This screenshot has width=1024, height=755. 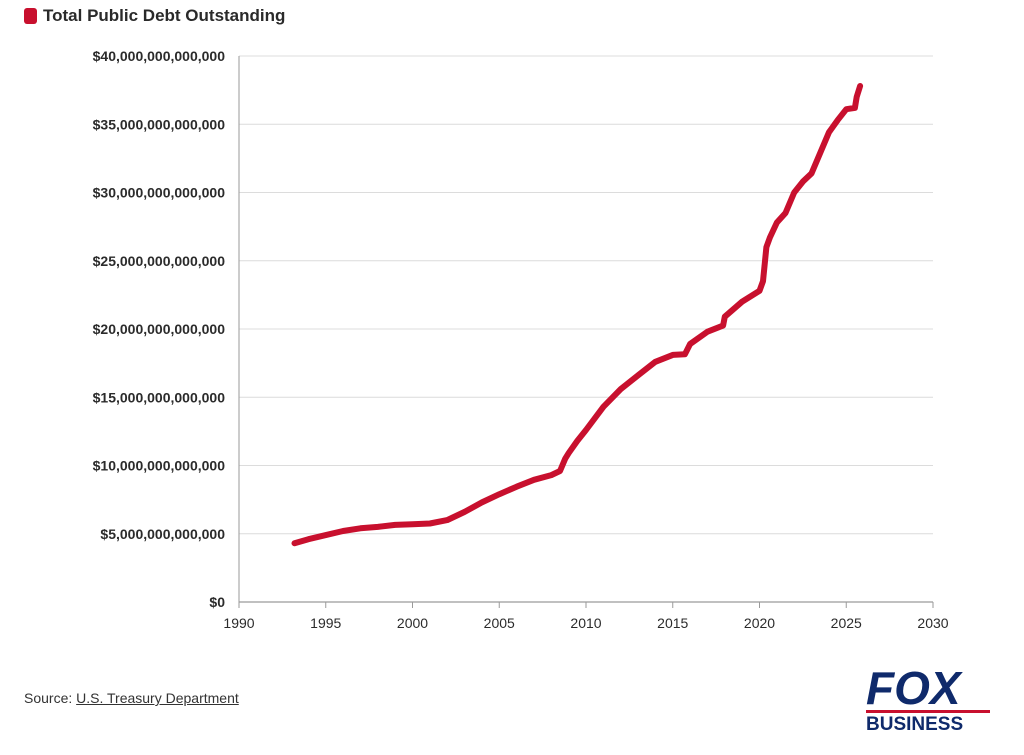 What do you see at coordinates (159, 56) in the screenshot?
I see `y-tick-label: $40,000,000,000,000` at bounding box center [159, 56].